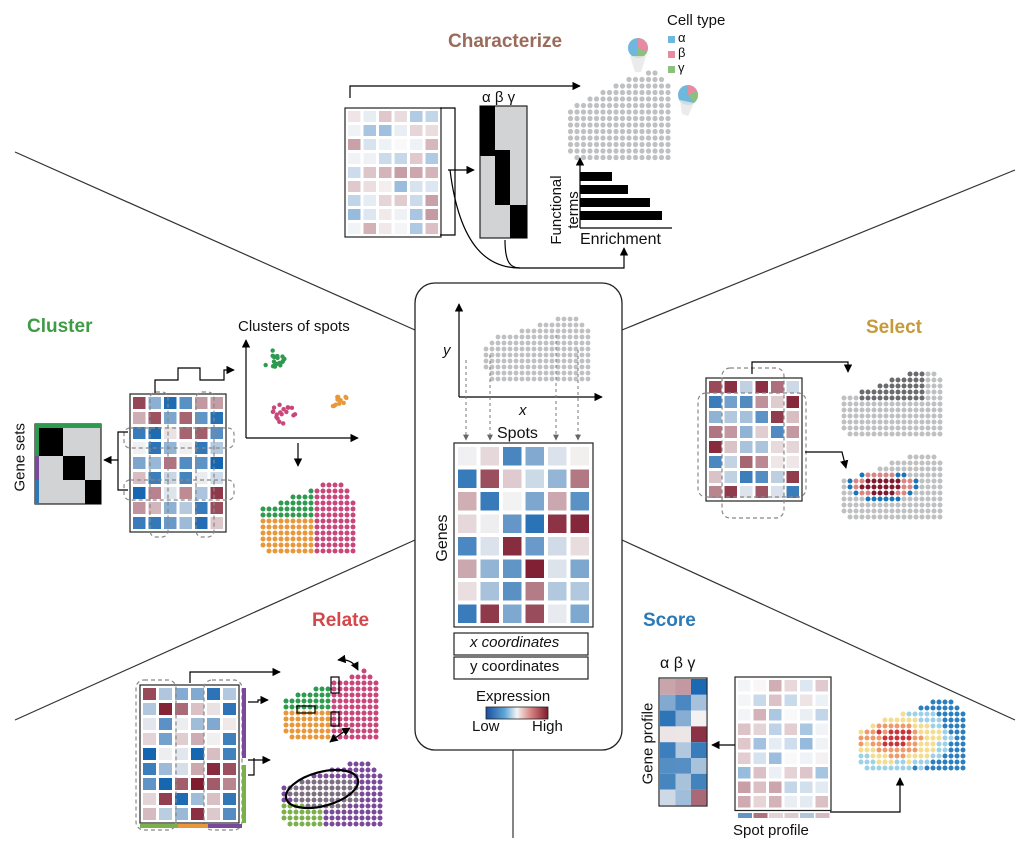 Image resolution: width=1030 pixels, height=851 pixels. What do you see at coordinates (231, 415) in the screenshot?
I see `cluster-axes` at bounding box center [231, 415].